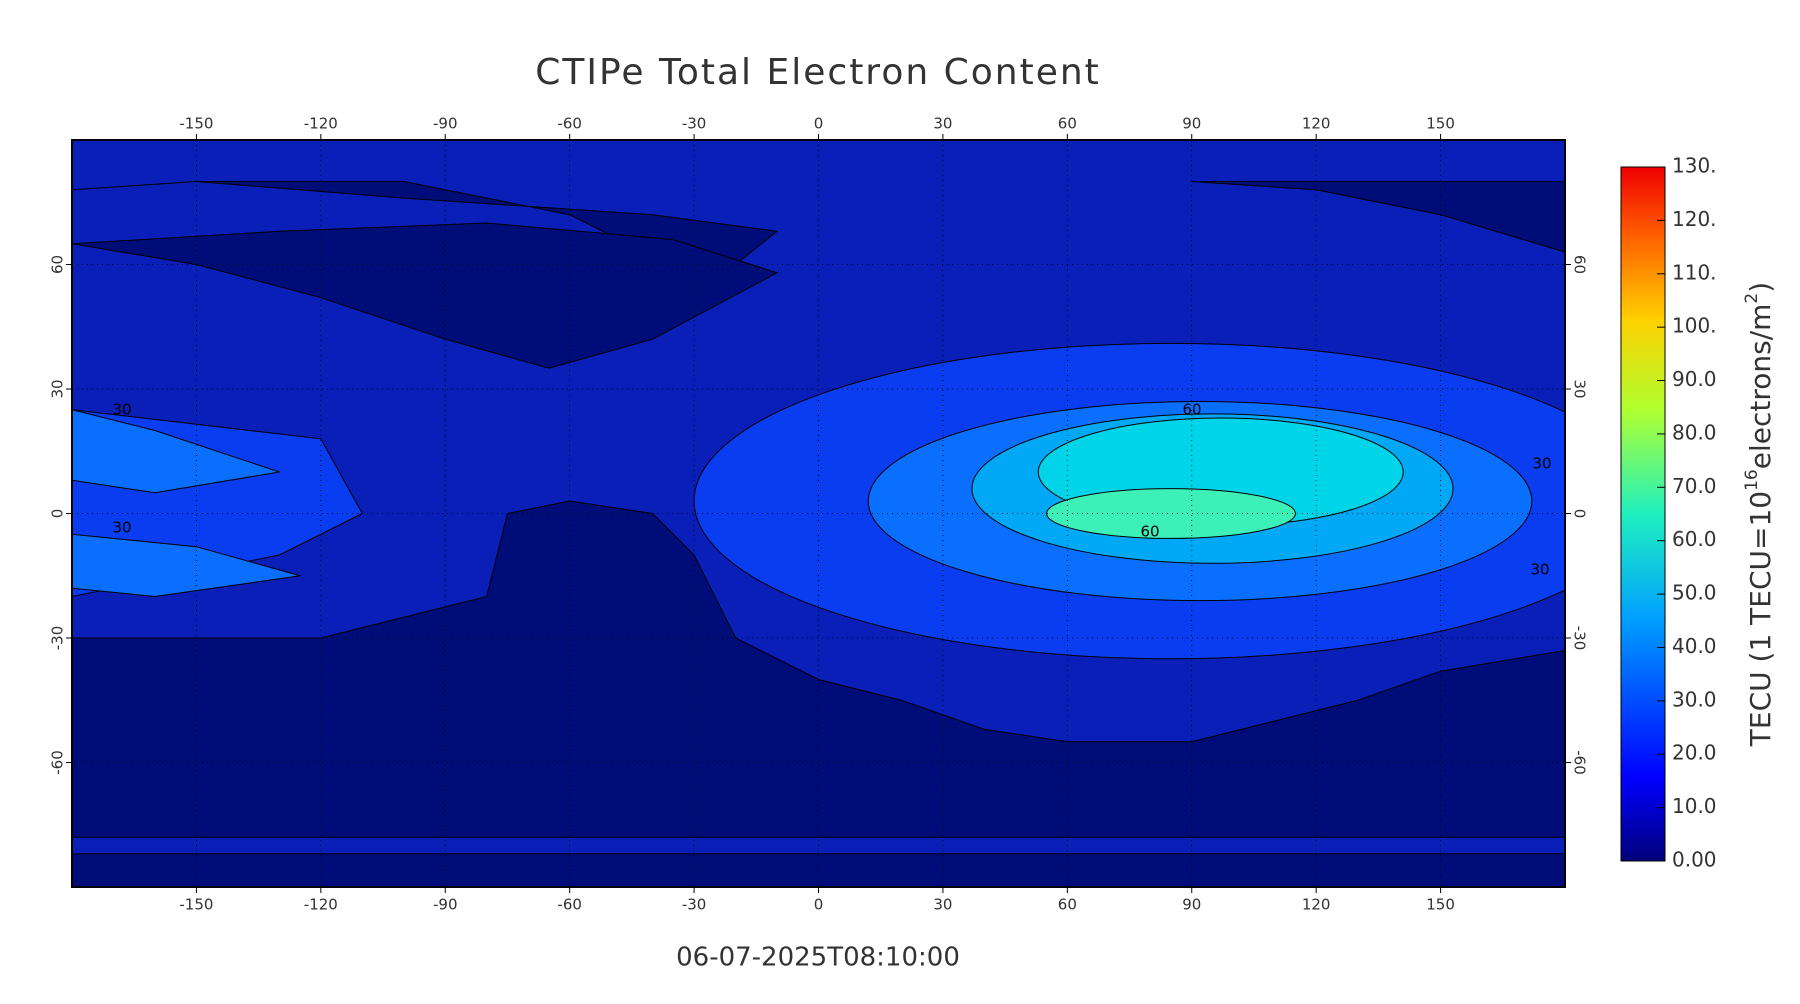 This screenshot has width=1800, height=1004. What do you see at coordinates (1694, 699) in the screenshot?
I see `colorbar-tick-label: 30.0` at bounding box center [1694, 699].